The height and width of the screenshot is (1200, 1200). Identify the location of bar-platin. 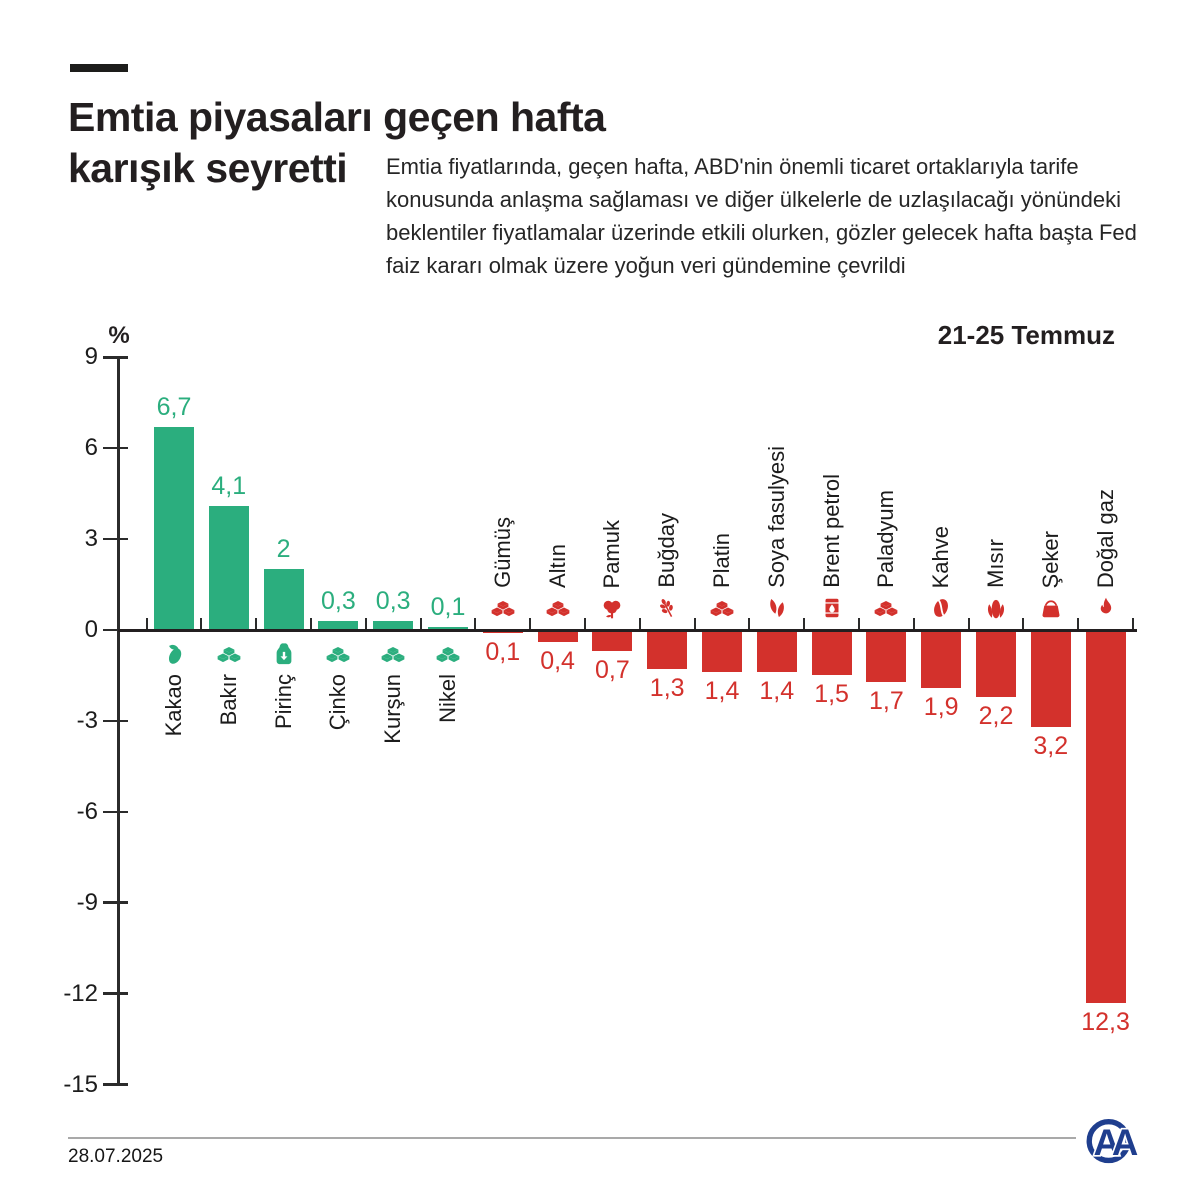
(722, 651).